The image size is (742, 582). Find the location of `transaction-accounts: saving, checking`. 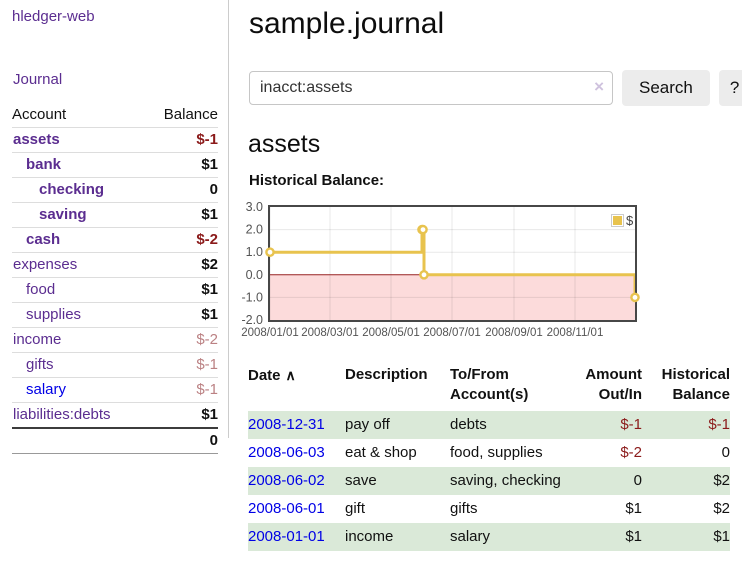

transaction-accounts: saving, checking is located at coordinates (505, 480).